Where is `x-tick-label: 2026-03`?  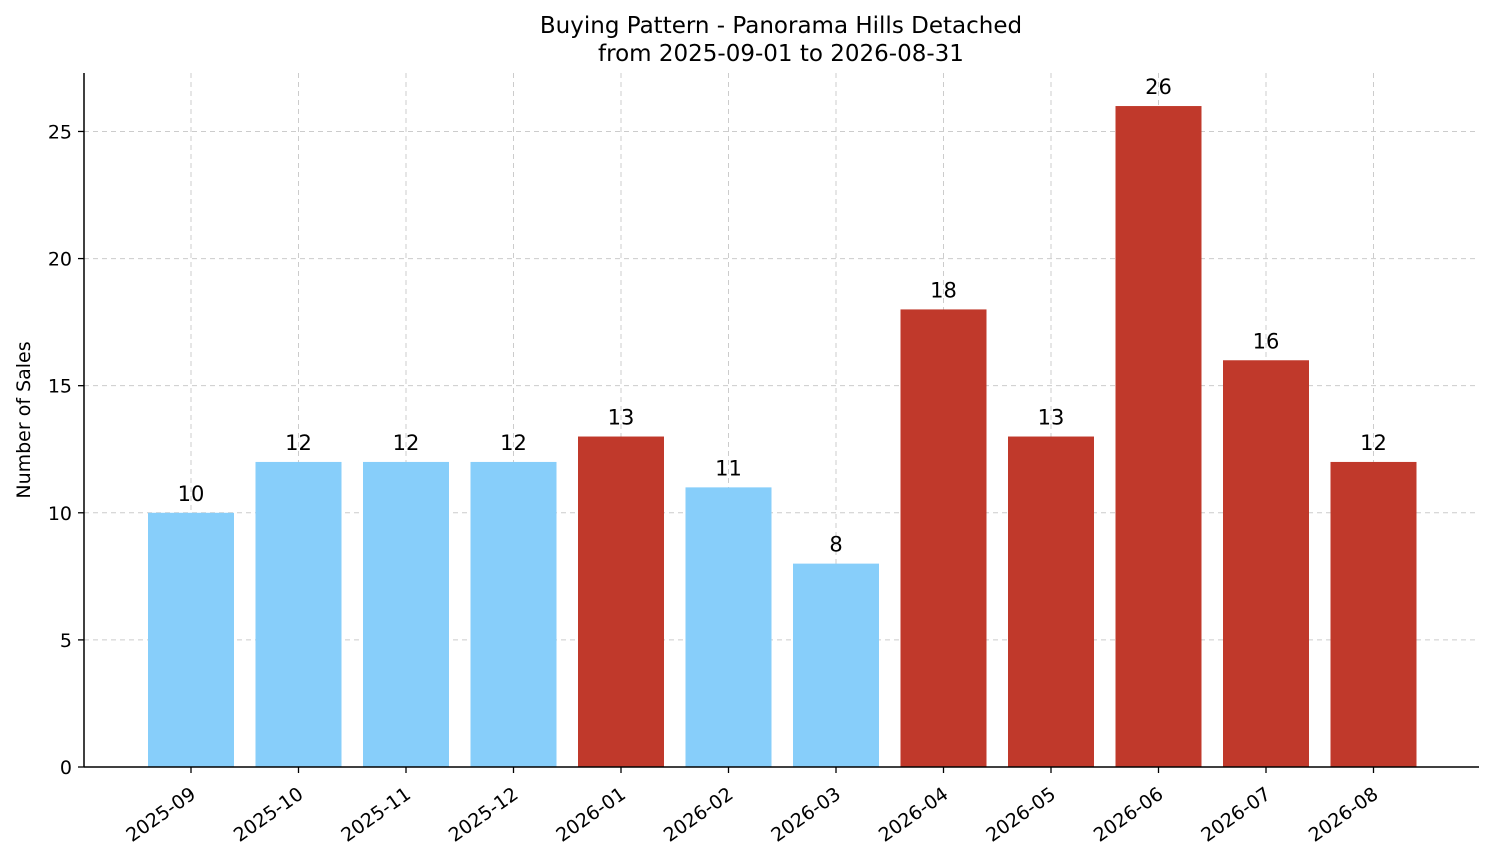 x-tick-label: 2026-03 is located at coordinates (806, 815).